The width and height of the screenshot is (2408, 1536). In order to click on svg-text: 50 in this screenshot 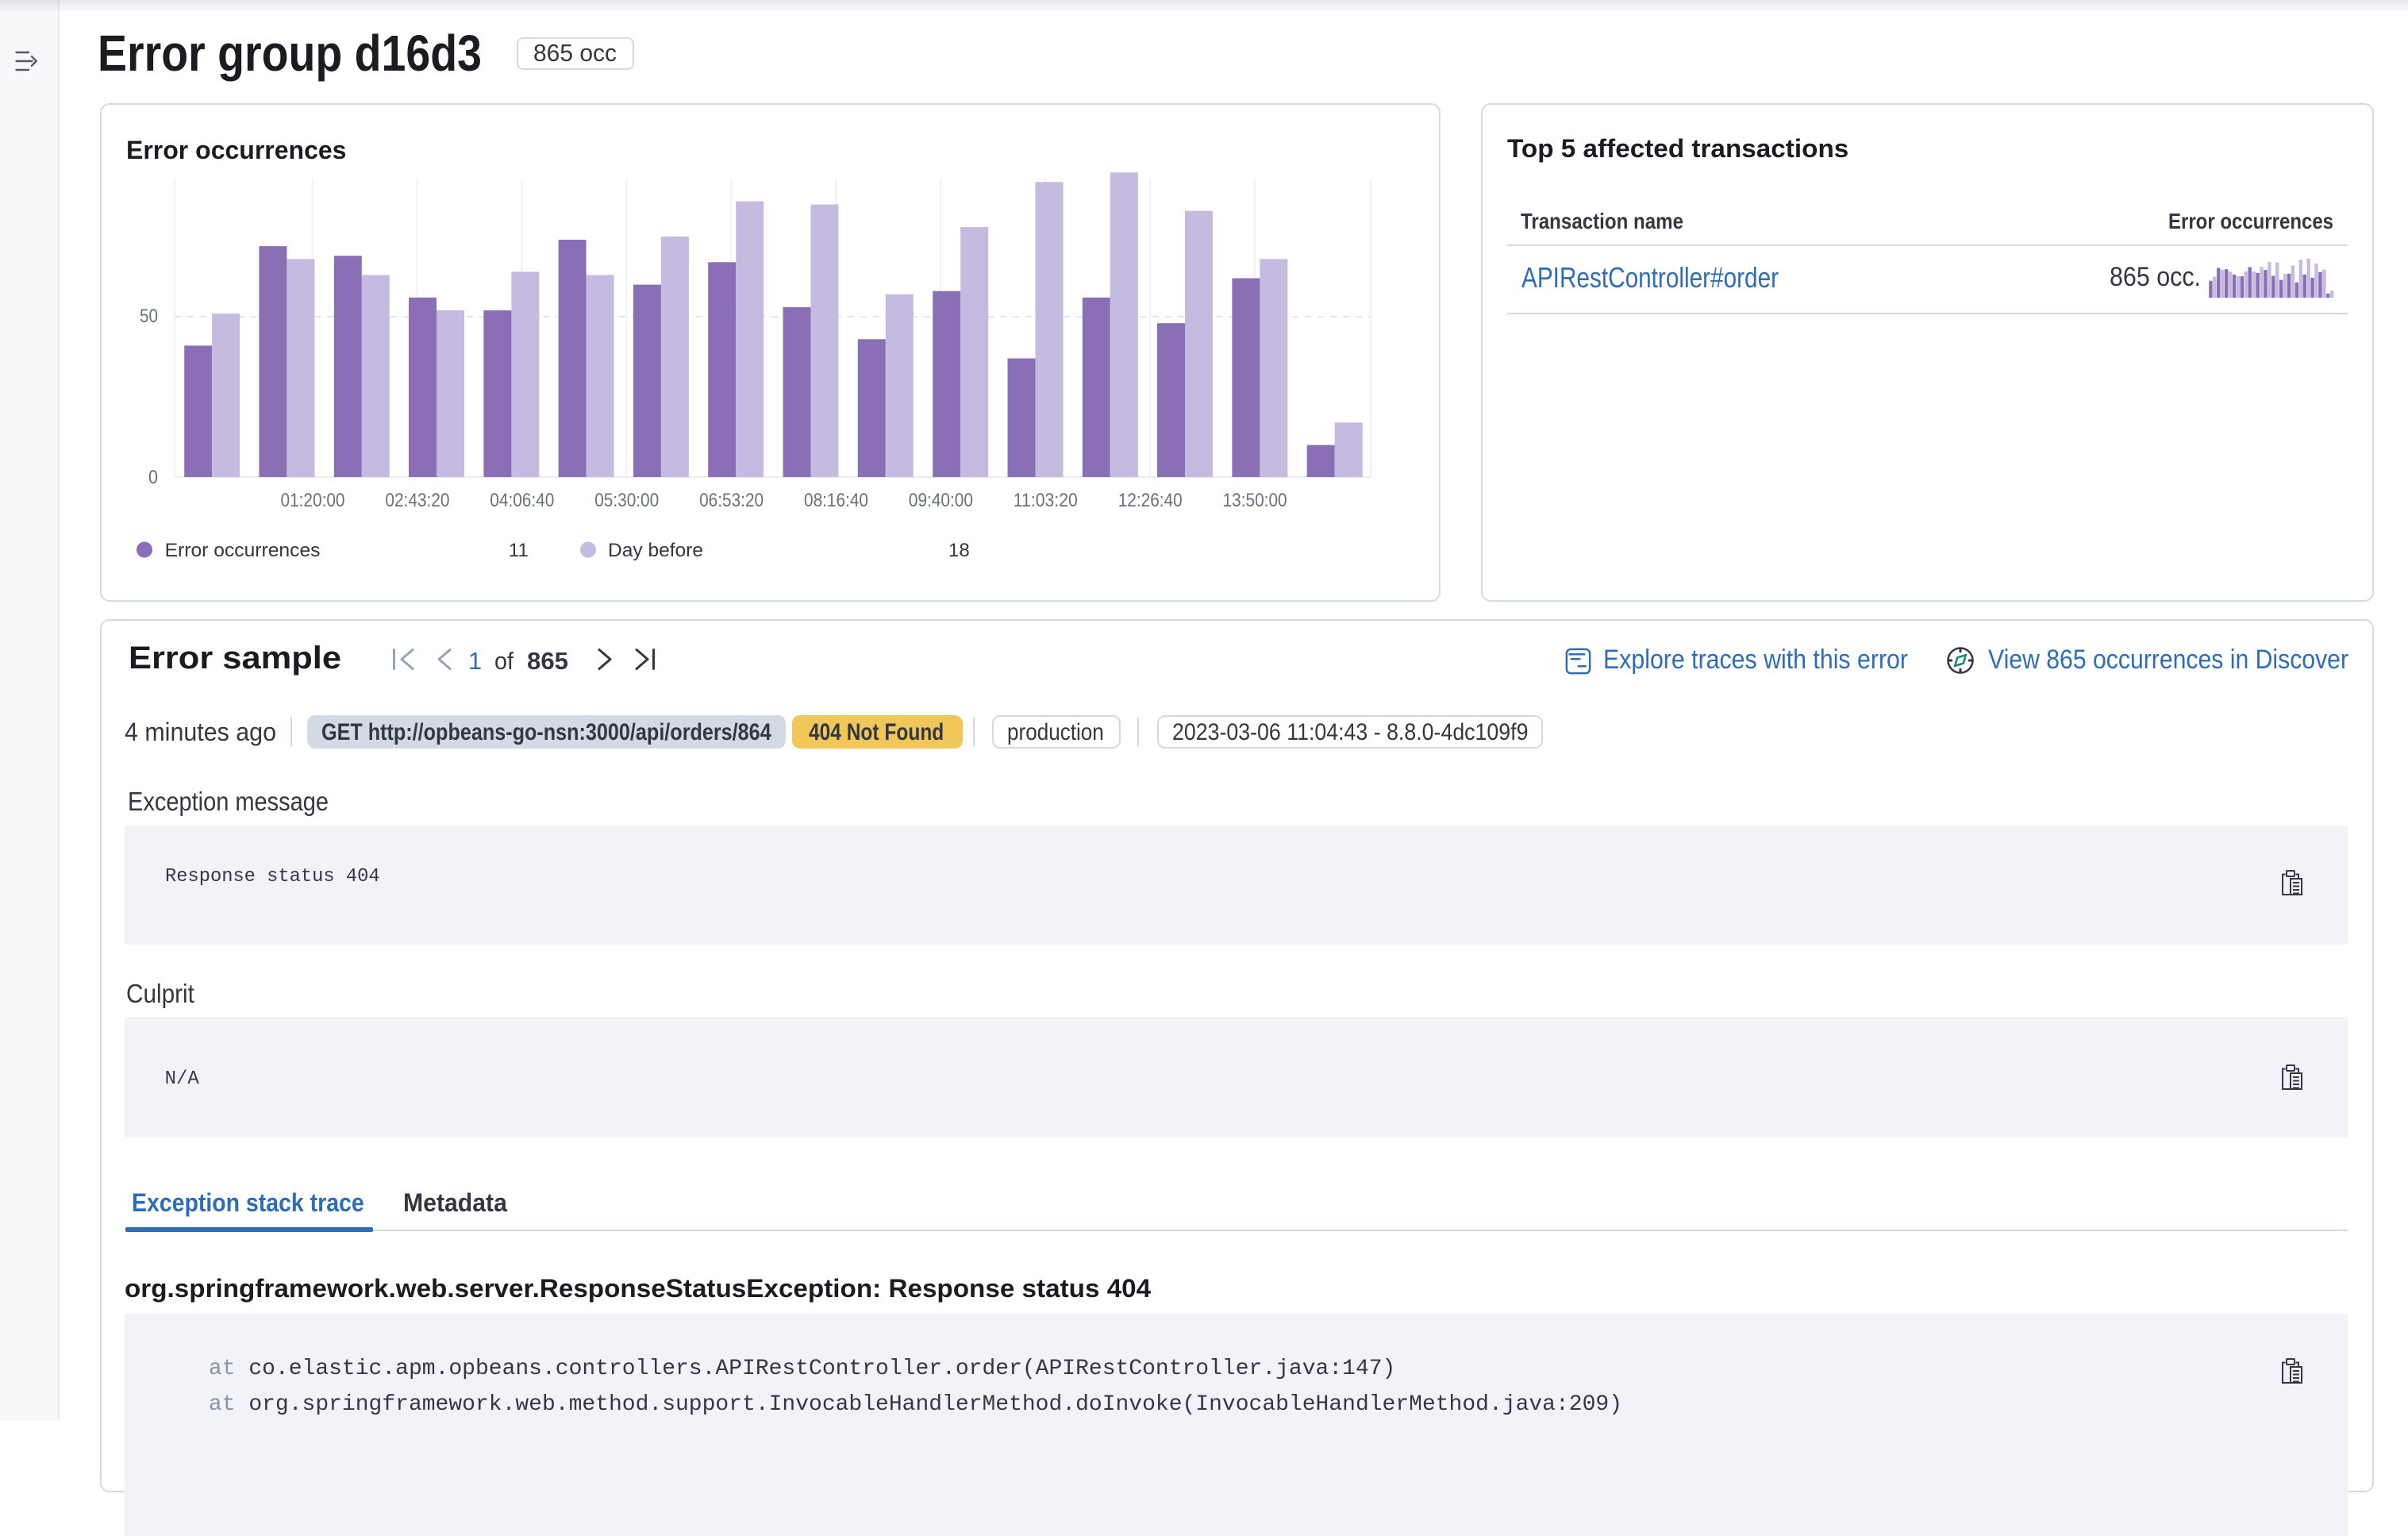, I will do `click(149, 316)`.